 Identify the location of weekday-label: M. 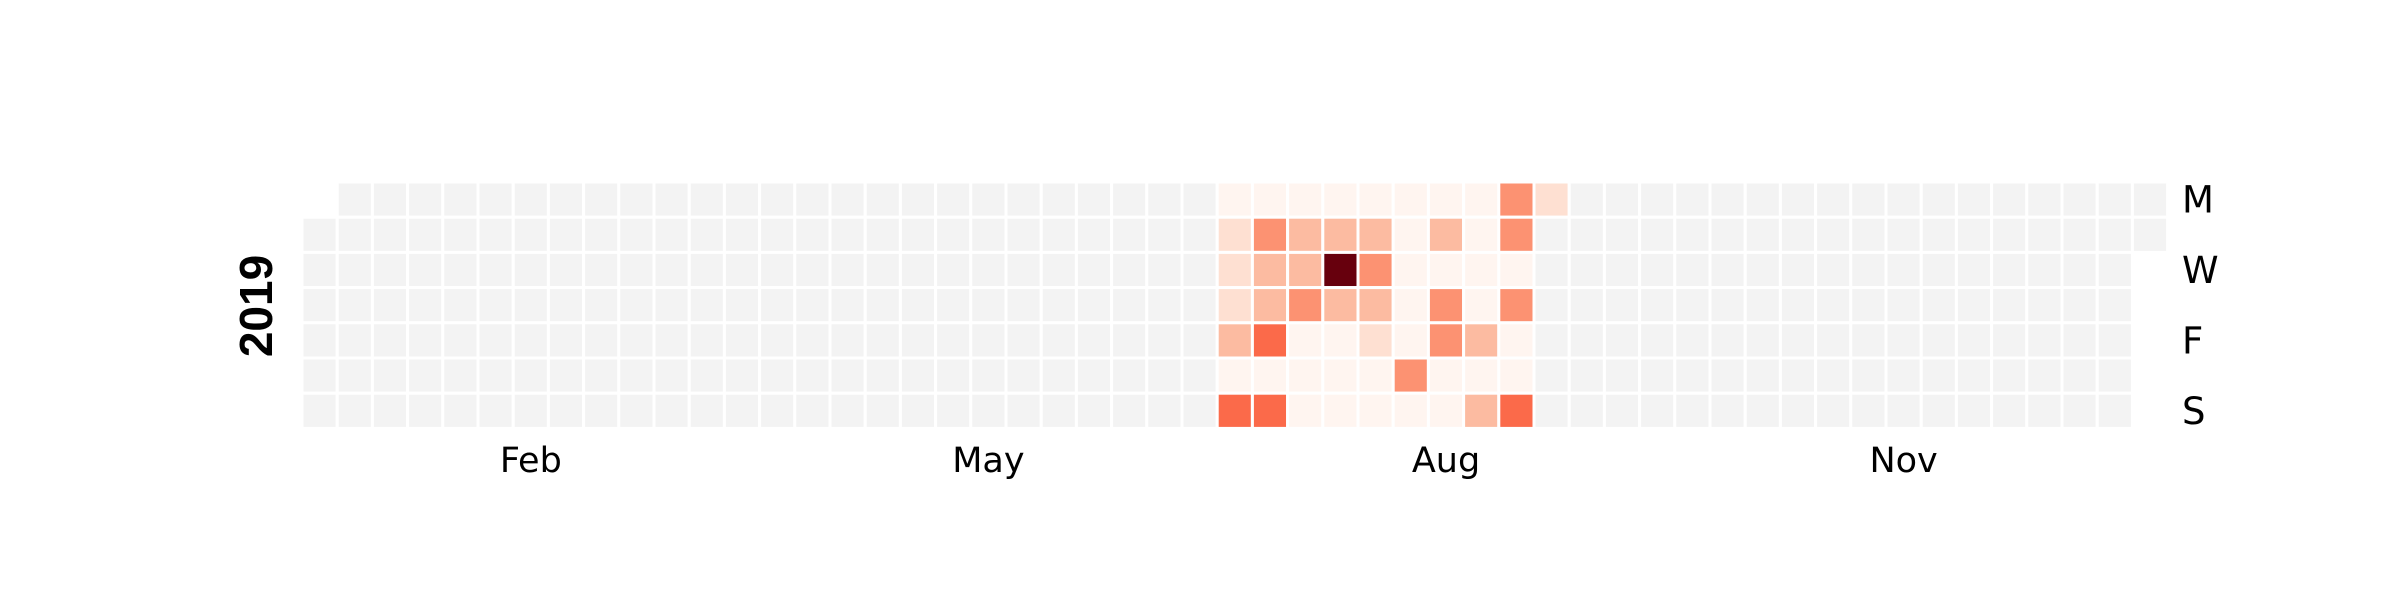
(2198, 200).